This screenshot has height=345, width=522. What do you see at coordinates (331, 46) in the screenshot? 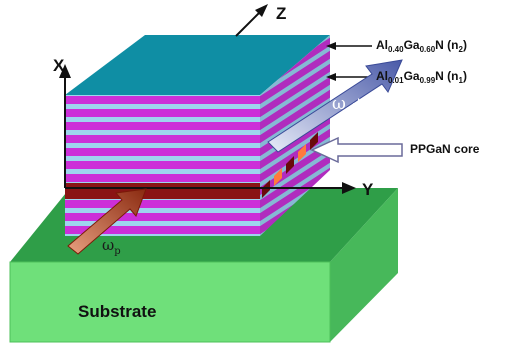
I see `barrier-pointer-head` at bounding box center [331, 46].